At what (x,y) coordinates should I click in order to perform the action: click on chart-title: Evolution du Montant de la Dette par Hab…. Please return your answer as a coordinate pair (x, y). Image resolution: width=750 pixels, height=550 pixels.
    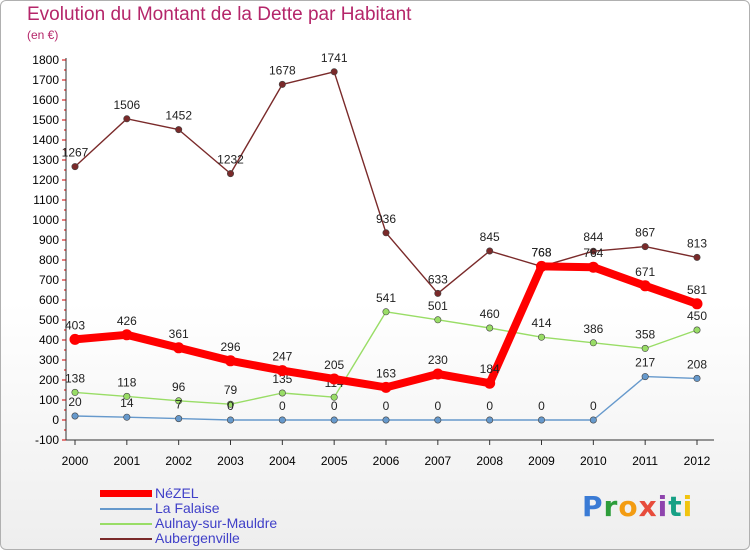
    Looking at the image, I should click on (219, 14).